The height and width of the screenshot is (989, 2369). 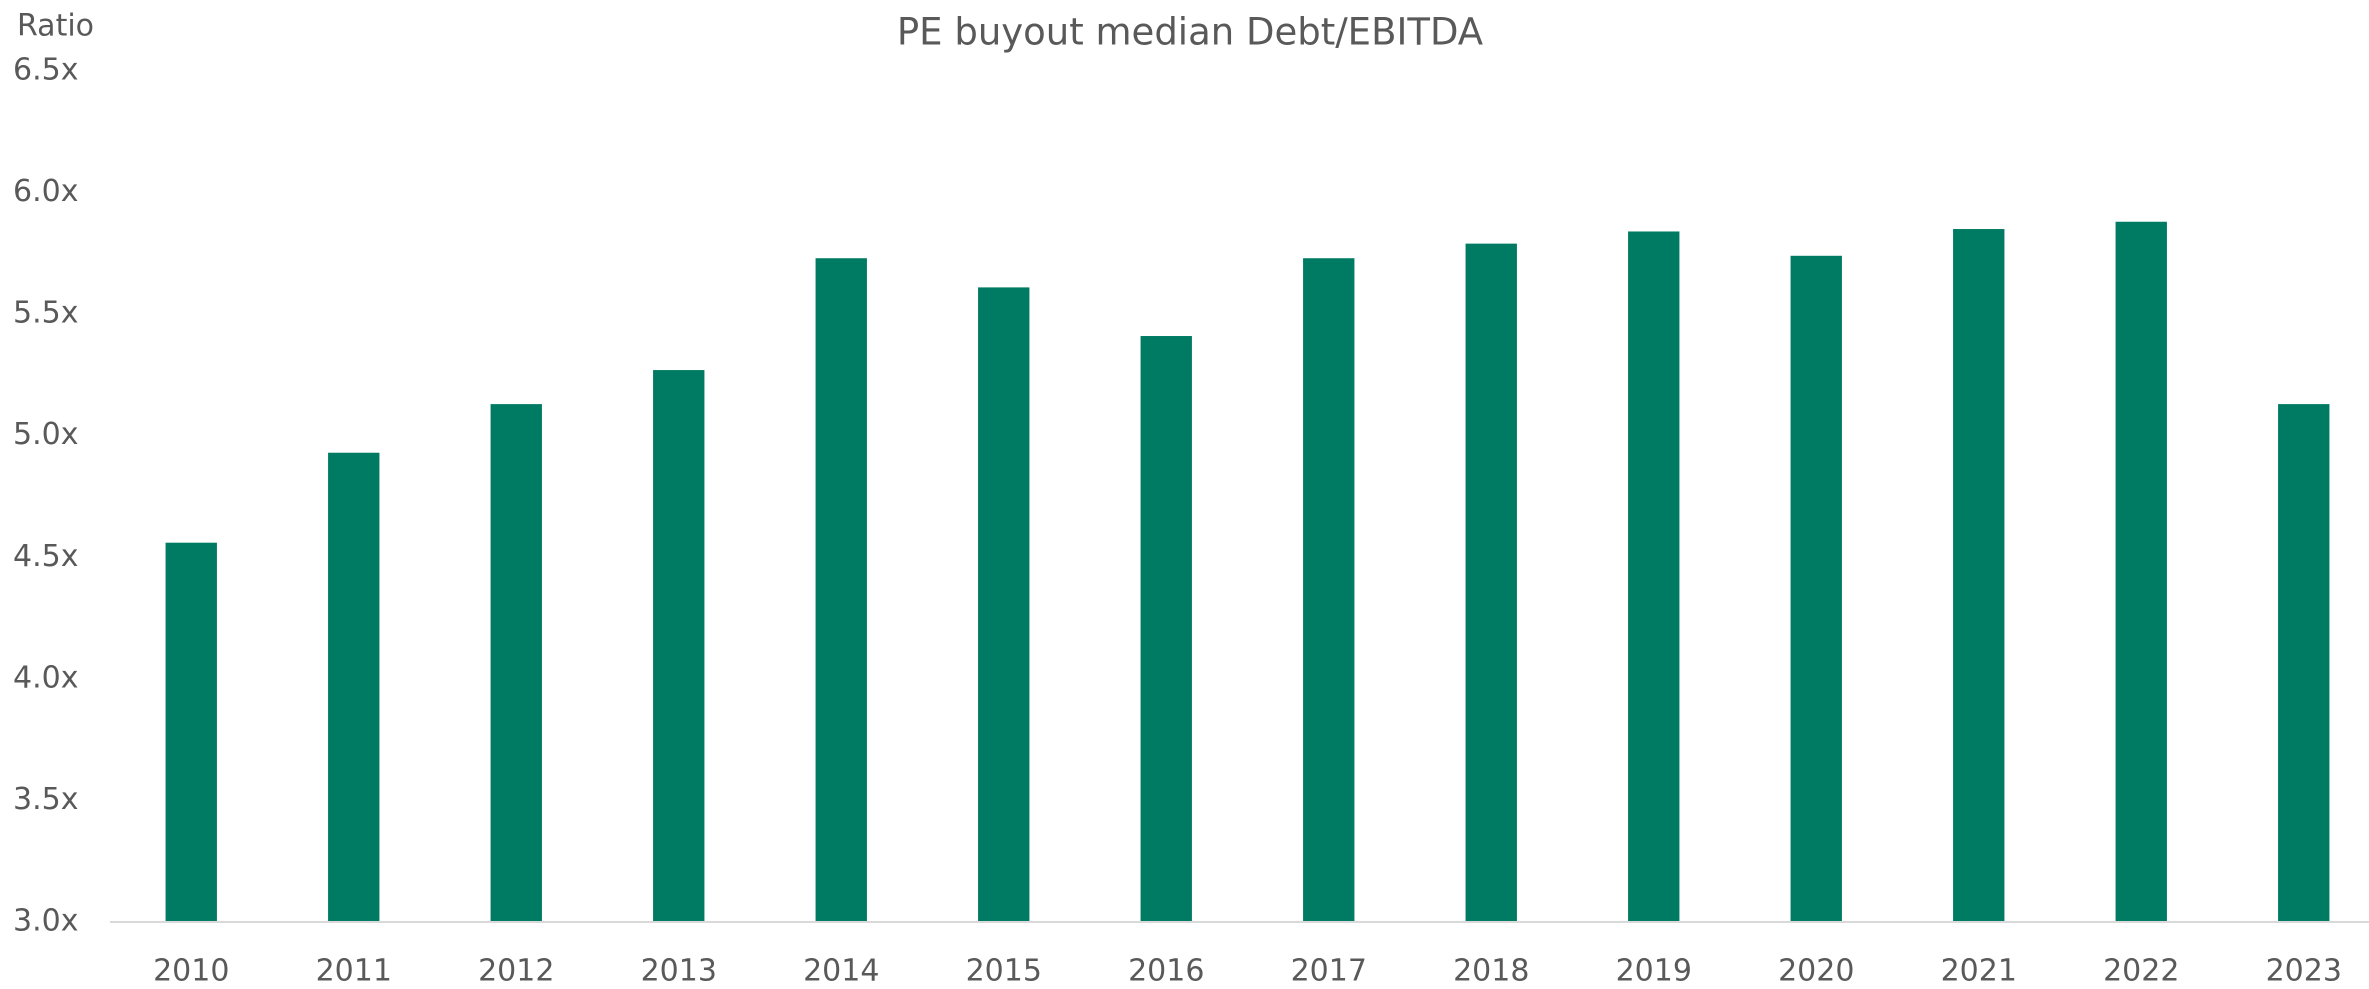 What do you see at coordinates (516, 971) in the screenshot?
I see `x-tick-label: 2012` at bounding box center [516, 971].